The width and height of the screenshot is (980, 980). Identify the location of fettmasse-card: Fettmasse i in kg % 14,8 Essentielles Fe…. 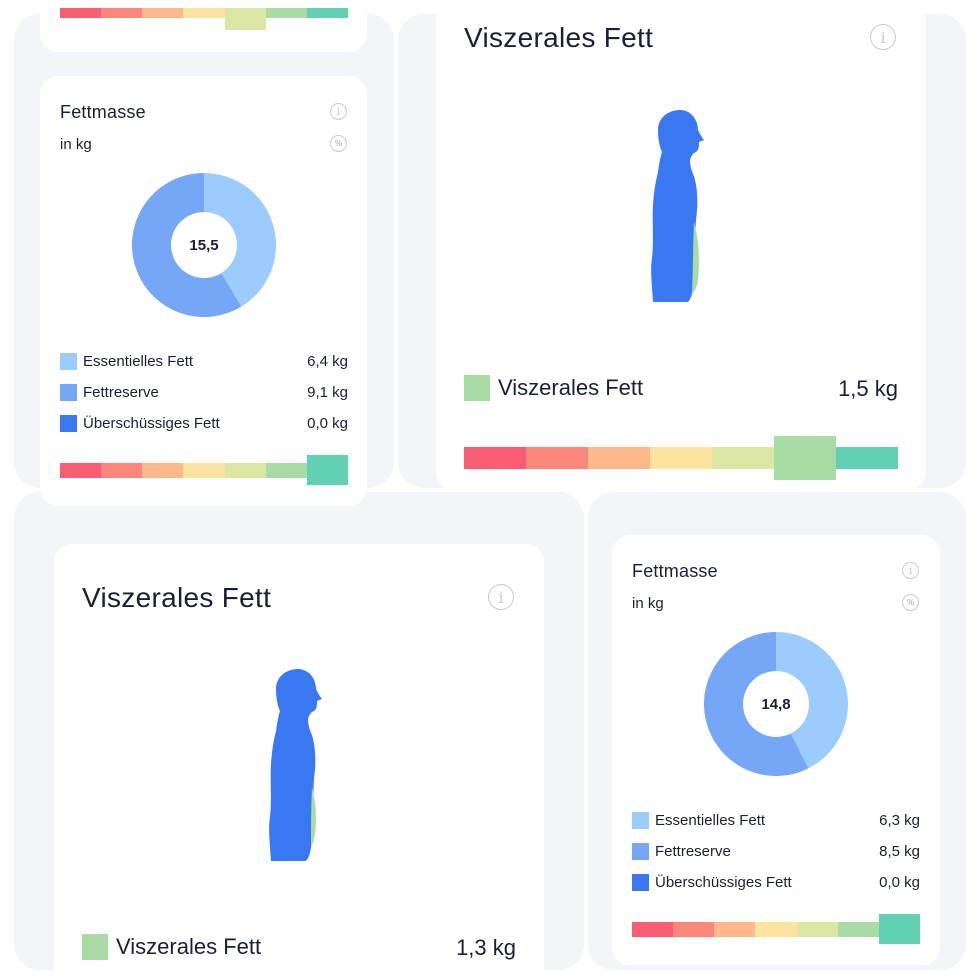
(776, 750).